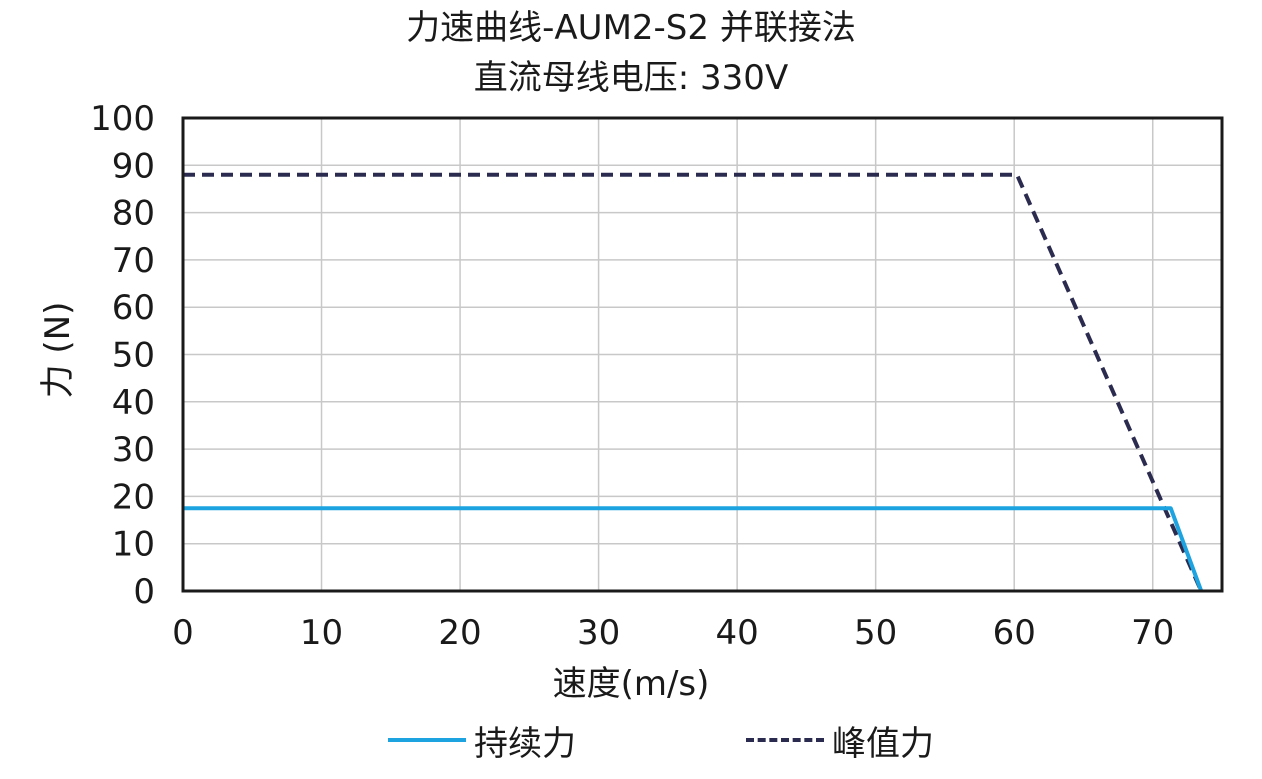 Image resolution: width=1262 pixels, height=779 pixels. What do you see at coordinates (133, 214) in the screenshot?
I see `y-tick-label: 80` at bounding box center [133, 214].